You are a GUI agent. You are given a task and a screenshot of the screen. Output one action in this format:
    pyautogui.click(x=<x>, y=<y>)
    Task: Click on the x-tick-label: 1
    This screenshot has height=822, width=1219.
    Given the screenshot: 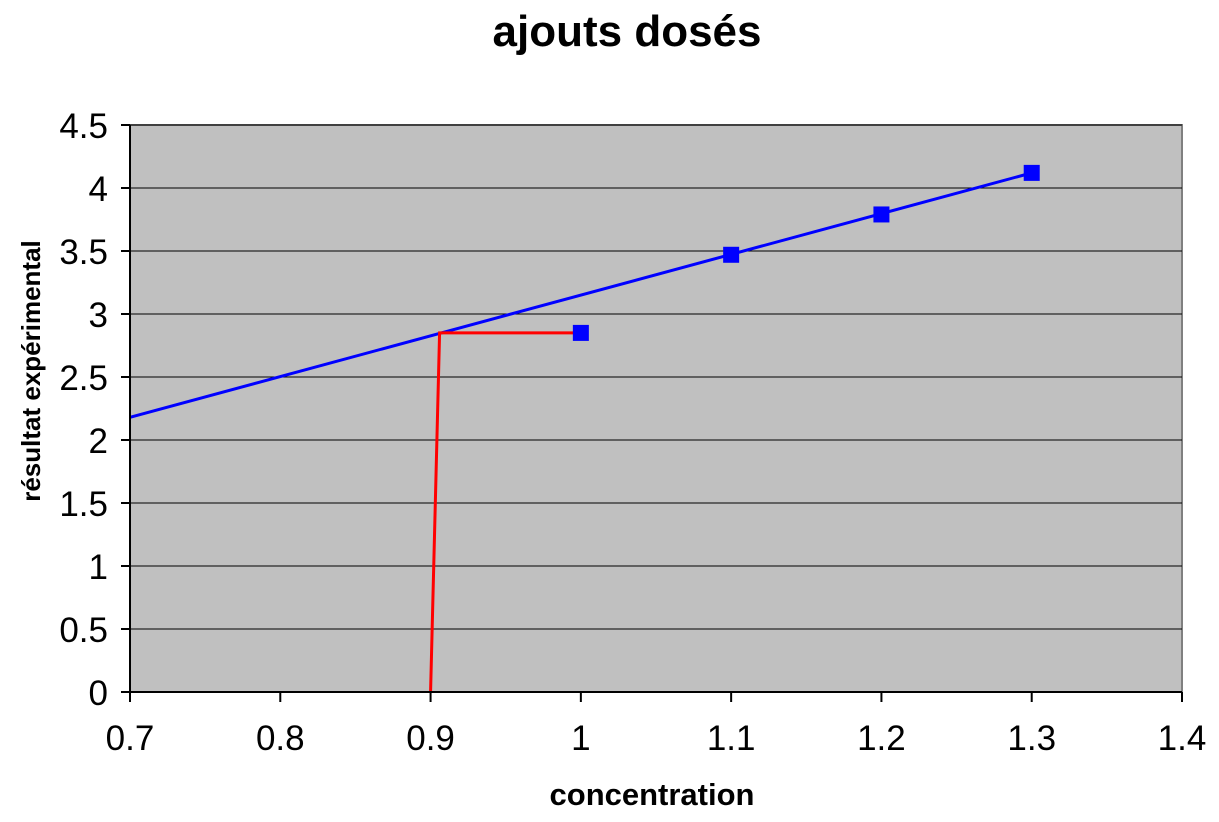 What is the action you would take?
    pyautogui.click(x=580, y=738)
    